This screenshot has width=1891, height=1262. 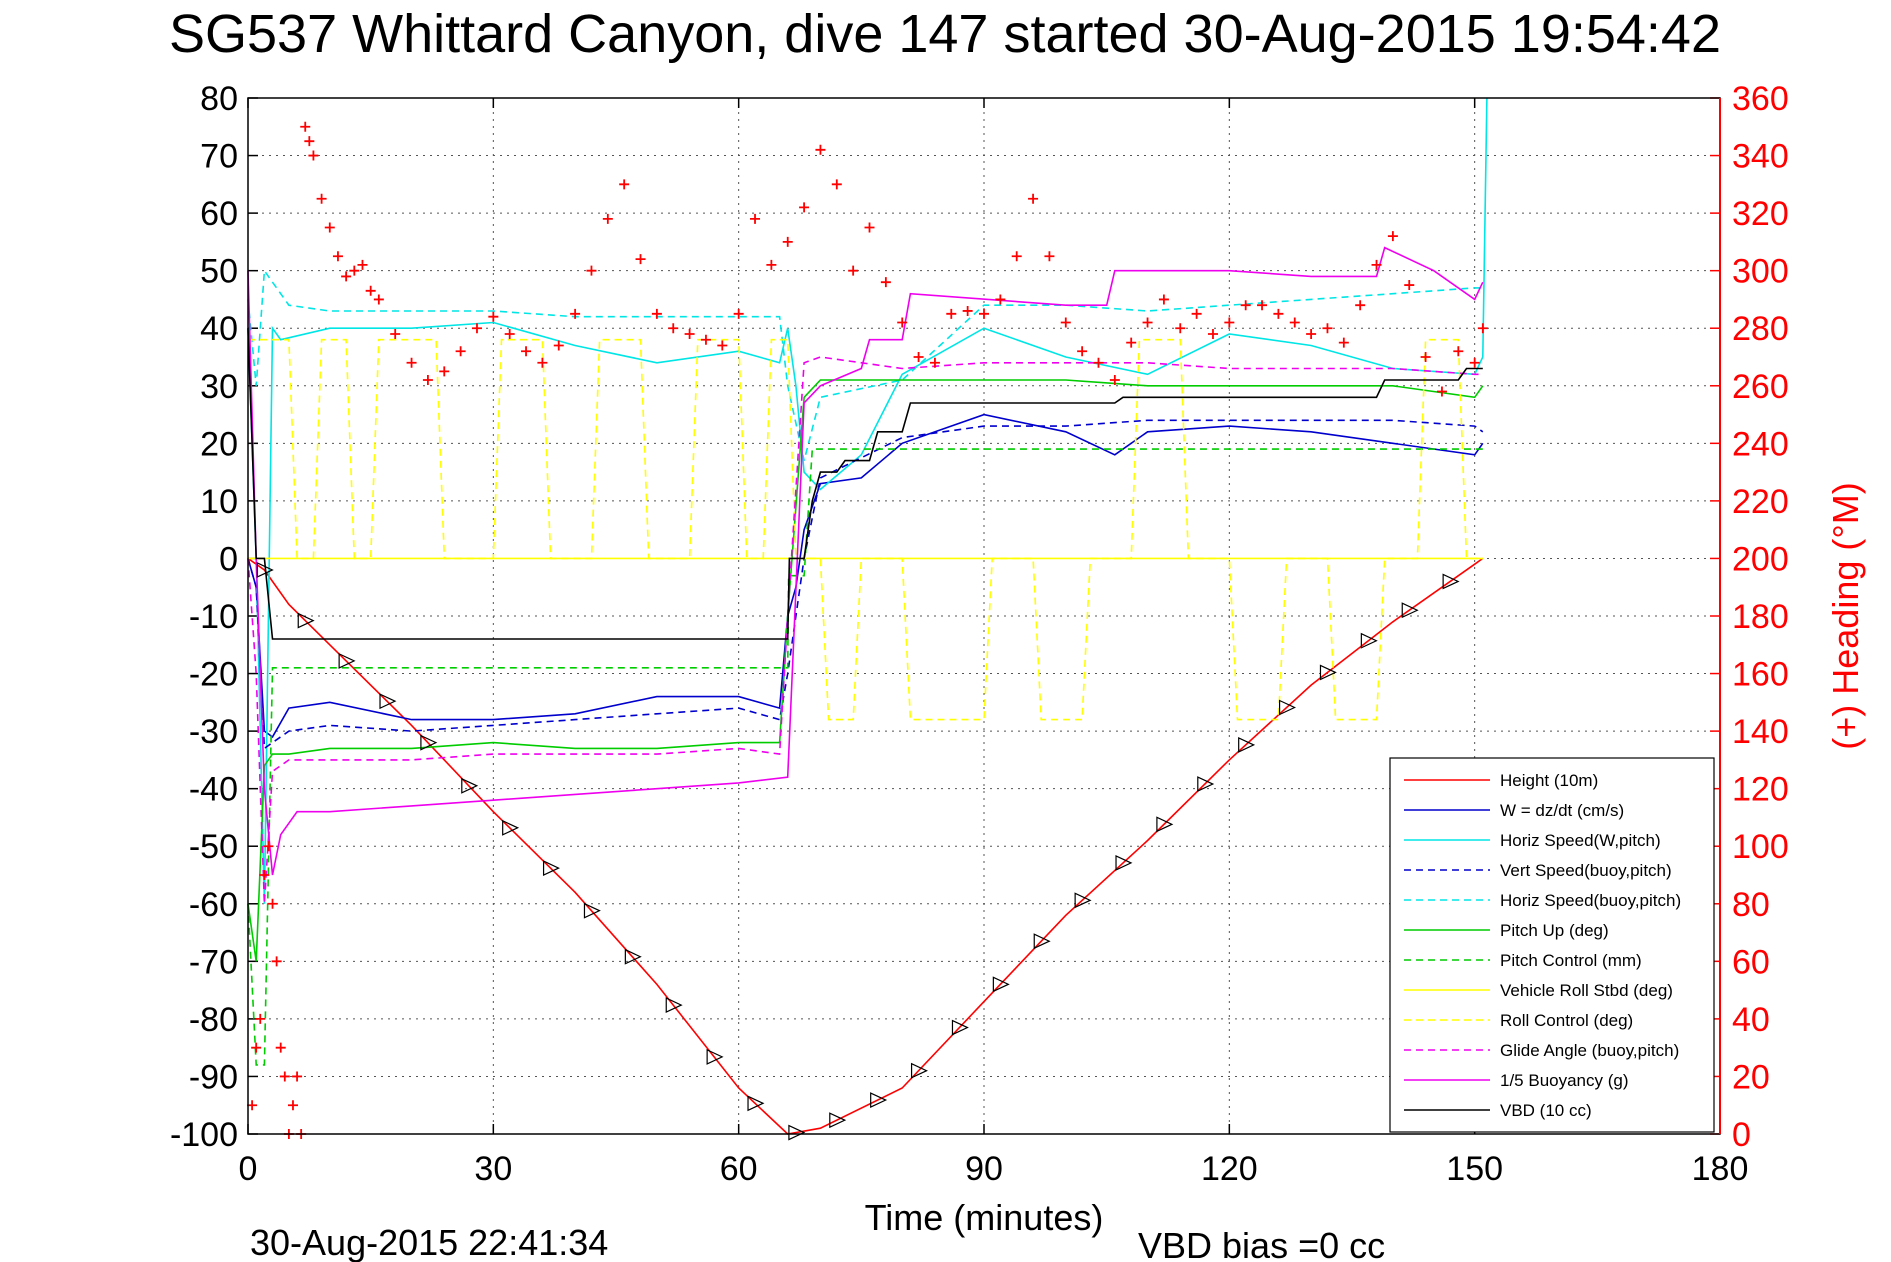 I want to click on right-tick-label: 40, so click(x=1751, y=1020).